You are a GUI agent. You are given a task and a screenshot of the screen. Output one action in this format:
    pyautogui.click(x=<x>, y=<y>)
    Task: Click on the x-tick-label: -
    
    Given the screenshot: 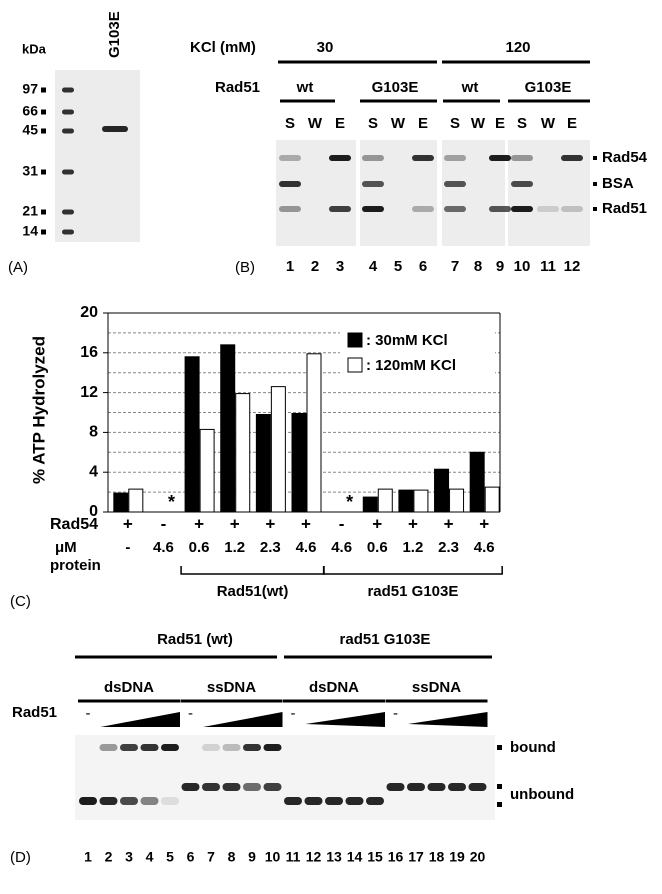 What is the action you would take?
    pyautogui.click(x=127, y=547)
    